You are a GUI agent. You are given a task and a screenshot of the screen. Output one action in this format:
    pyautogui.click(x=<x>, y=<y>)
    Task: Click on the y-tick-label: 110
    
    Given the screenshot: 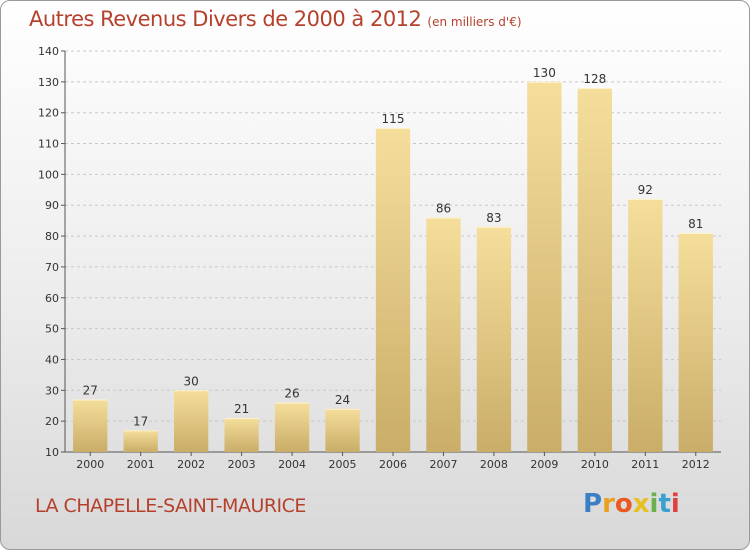 What is the action you would take?
    pyautogui.click(x=48, y=144)
    